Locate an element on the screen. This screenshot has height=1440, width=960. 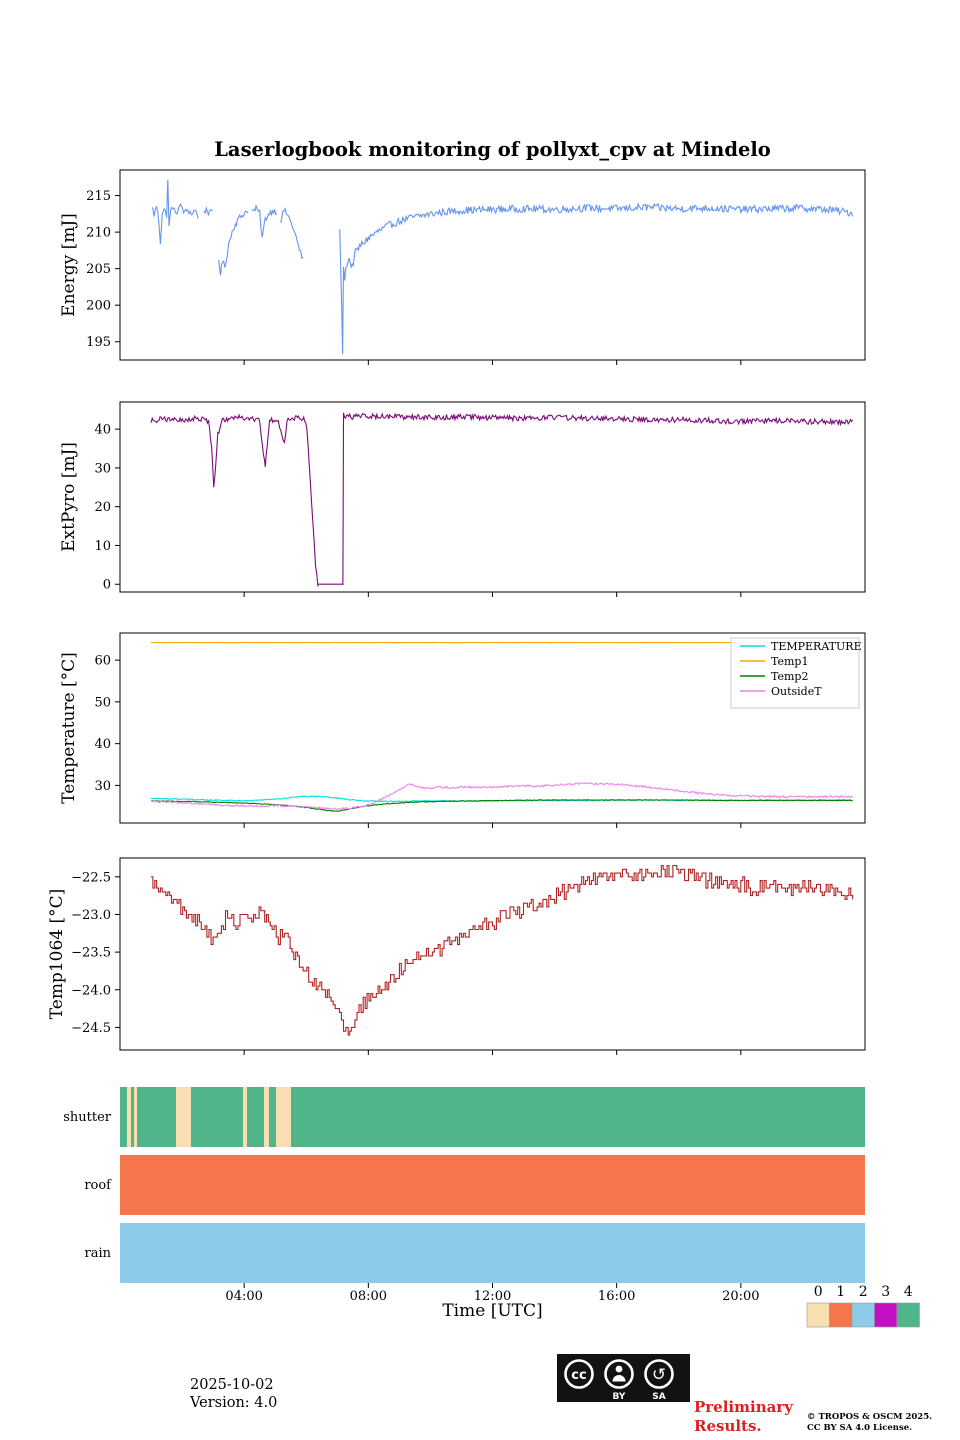
cc-logo-icon is located at coordinates (579, 1374).